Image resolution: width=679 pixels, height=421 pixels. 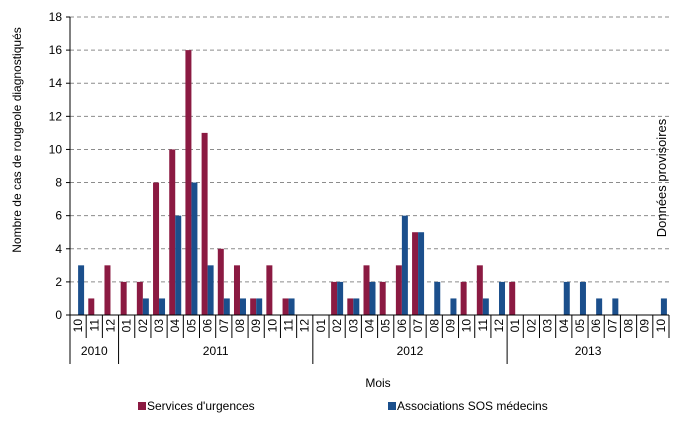 I want to click on y-tick-label-0: 0, so click(x=58, y=315).